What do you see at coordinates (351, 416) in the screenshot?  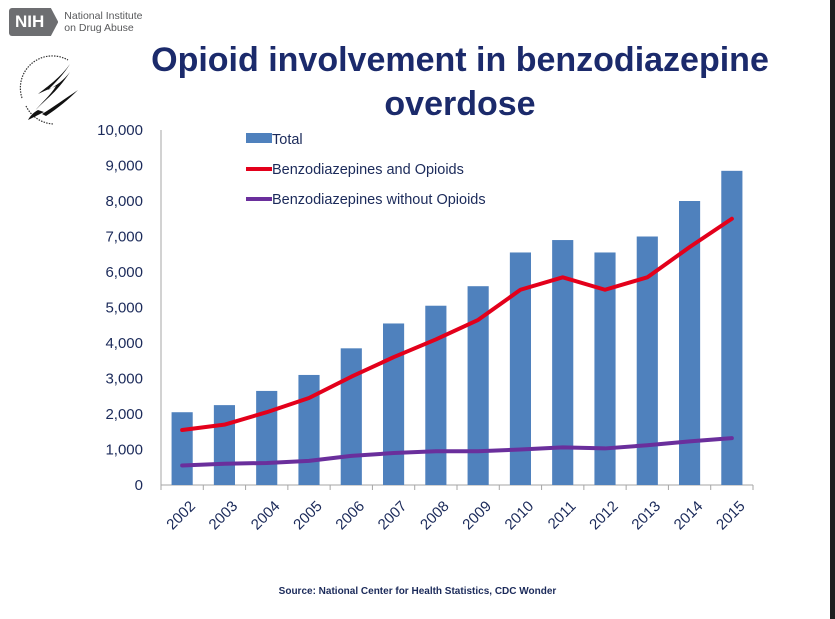 I see `bar-total-2006` at bounding box center [351, 416].